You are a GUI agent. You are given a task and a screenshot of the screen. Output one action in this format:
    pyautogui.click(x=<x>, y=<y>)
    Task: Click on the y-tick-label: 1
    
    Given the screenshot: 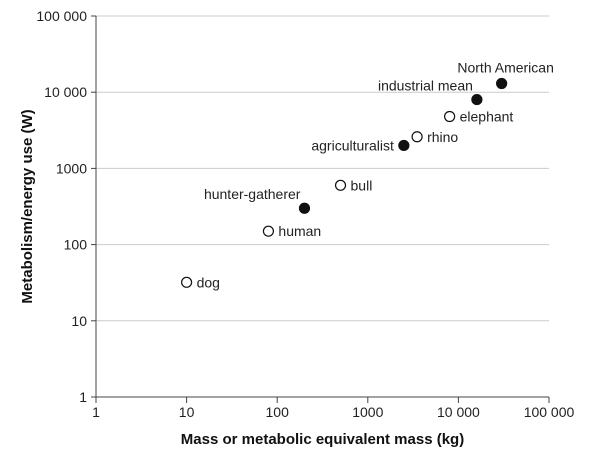 What is the action you would take?
    pyautogui.click(x=83, y=397)
    